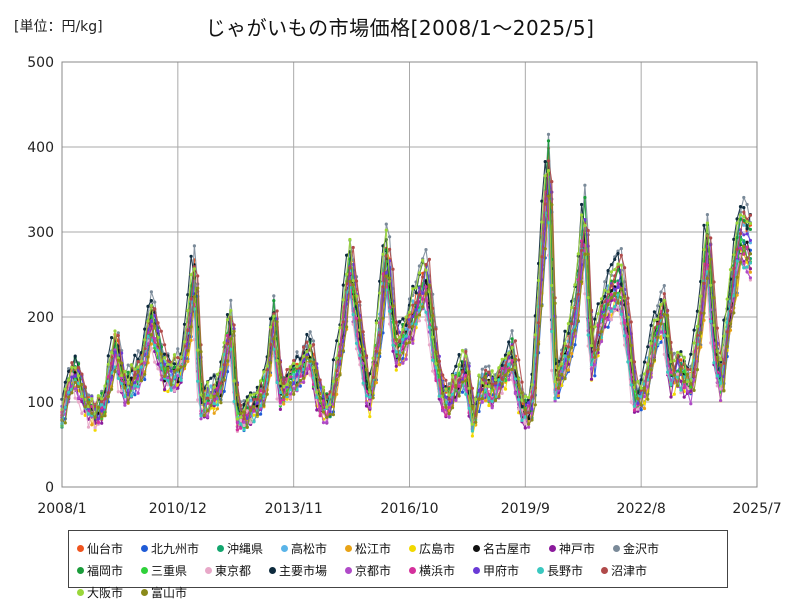 Image resolution: width=800 pixels, height=603 pixels. What do you see at coordinates (581, 548) in the screenshot?
I see `legend-item: 神戸市` at bounding box center [581, 548].